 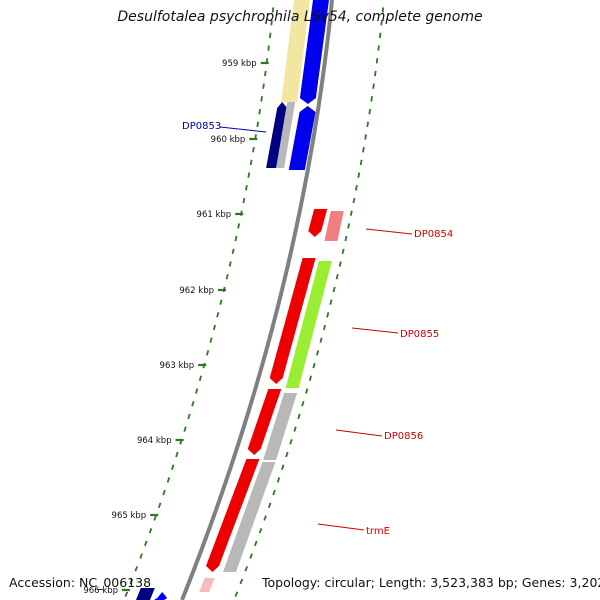 I want to click on feature-bar-navy, so click(x=145, y=594).